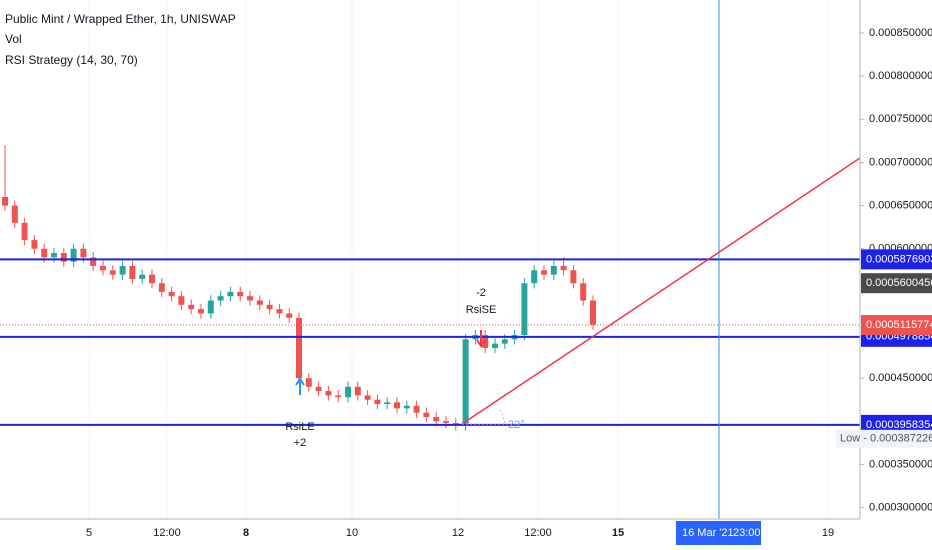 The image size is (932, 550). I want to click on marker-price-box, so click(896, 283).